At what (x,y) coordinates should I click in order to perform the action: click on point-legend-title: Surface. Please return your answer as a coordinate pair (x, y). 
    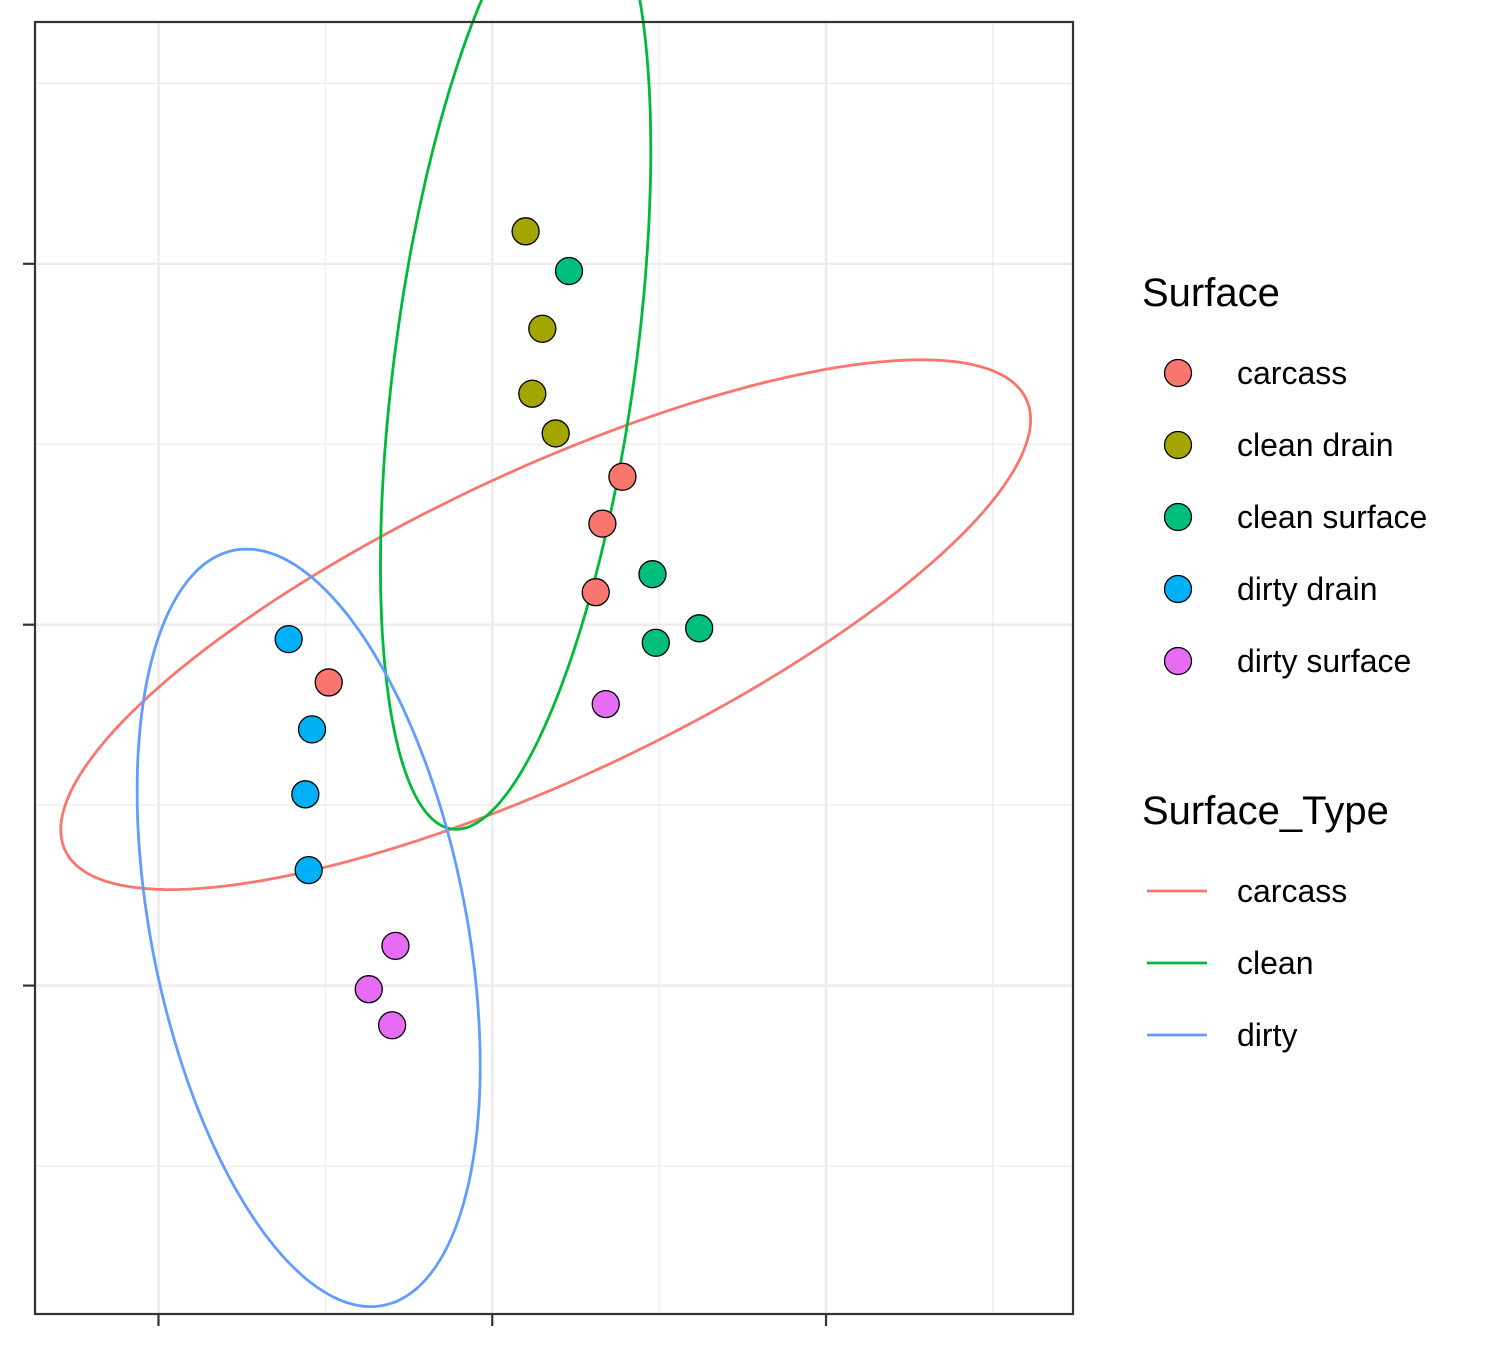
    Looking at the image, I should click on (1211, 293).